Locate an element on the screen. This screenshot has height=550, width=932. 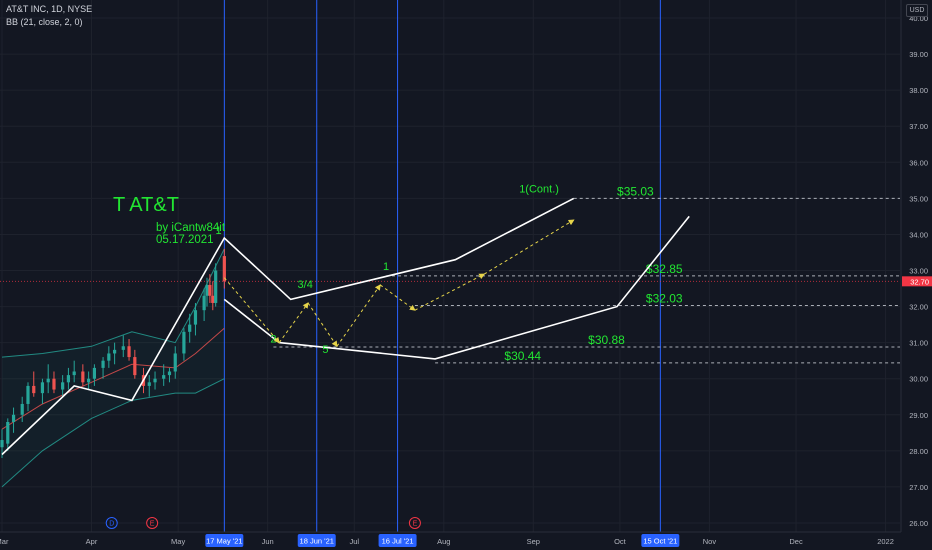
month-label: Jun is located at coordinates (268, 541).